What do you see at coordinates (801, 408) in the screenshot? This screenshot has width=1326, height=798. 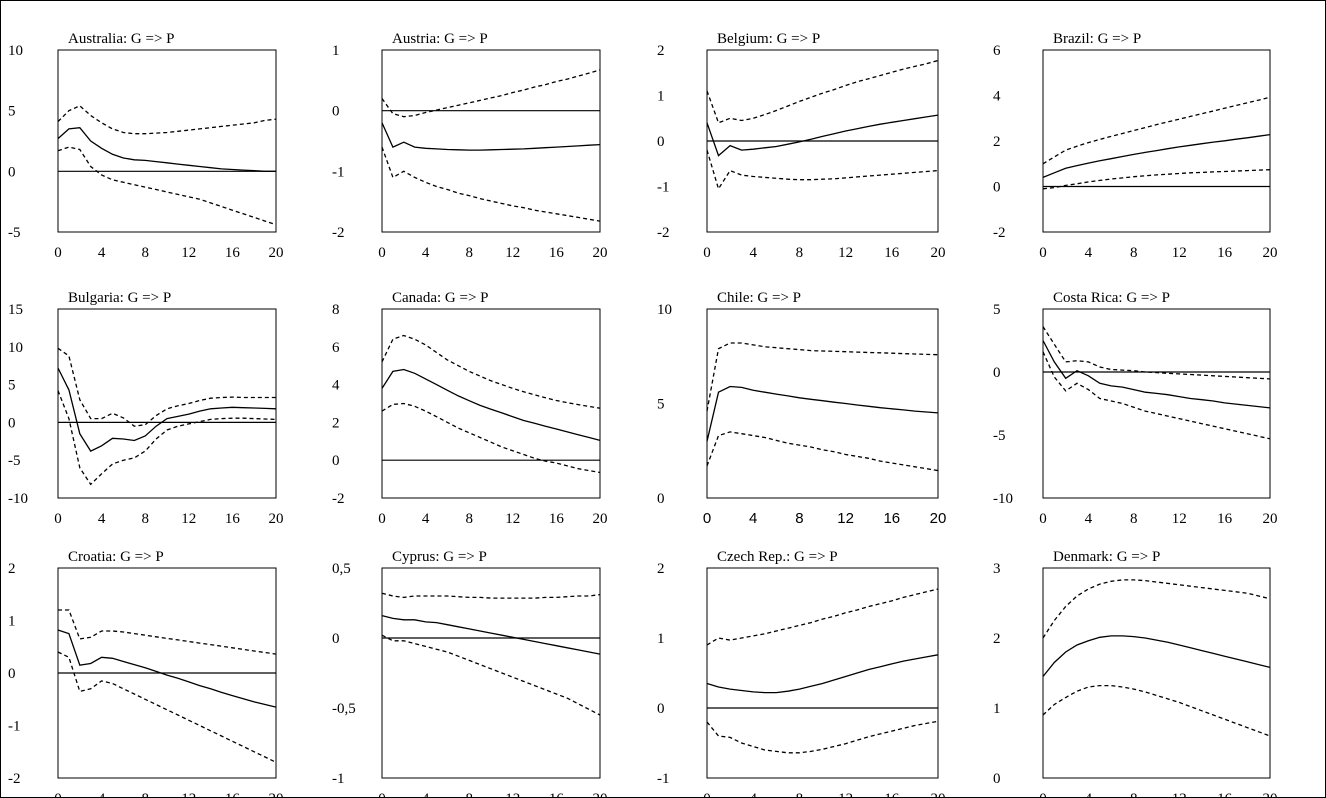 I see `panel: Chile: G => P 10 5 0 0 4 8 12 16 20` at bounding box center [801, 408].